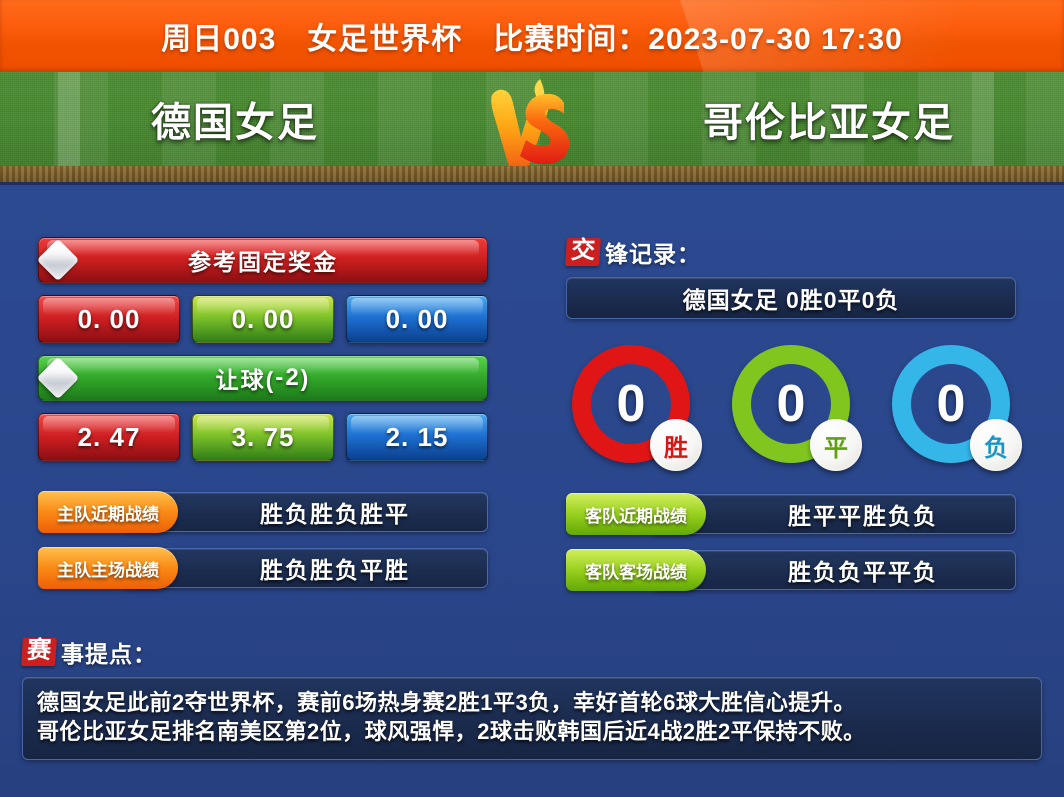 The height and width of the screenshot is (797, 1064). Describe the element at coordinates (288, 377) in the screenshot. I see `handicap-value: -2` at that location.